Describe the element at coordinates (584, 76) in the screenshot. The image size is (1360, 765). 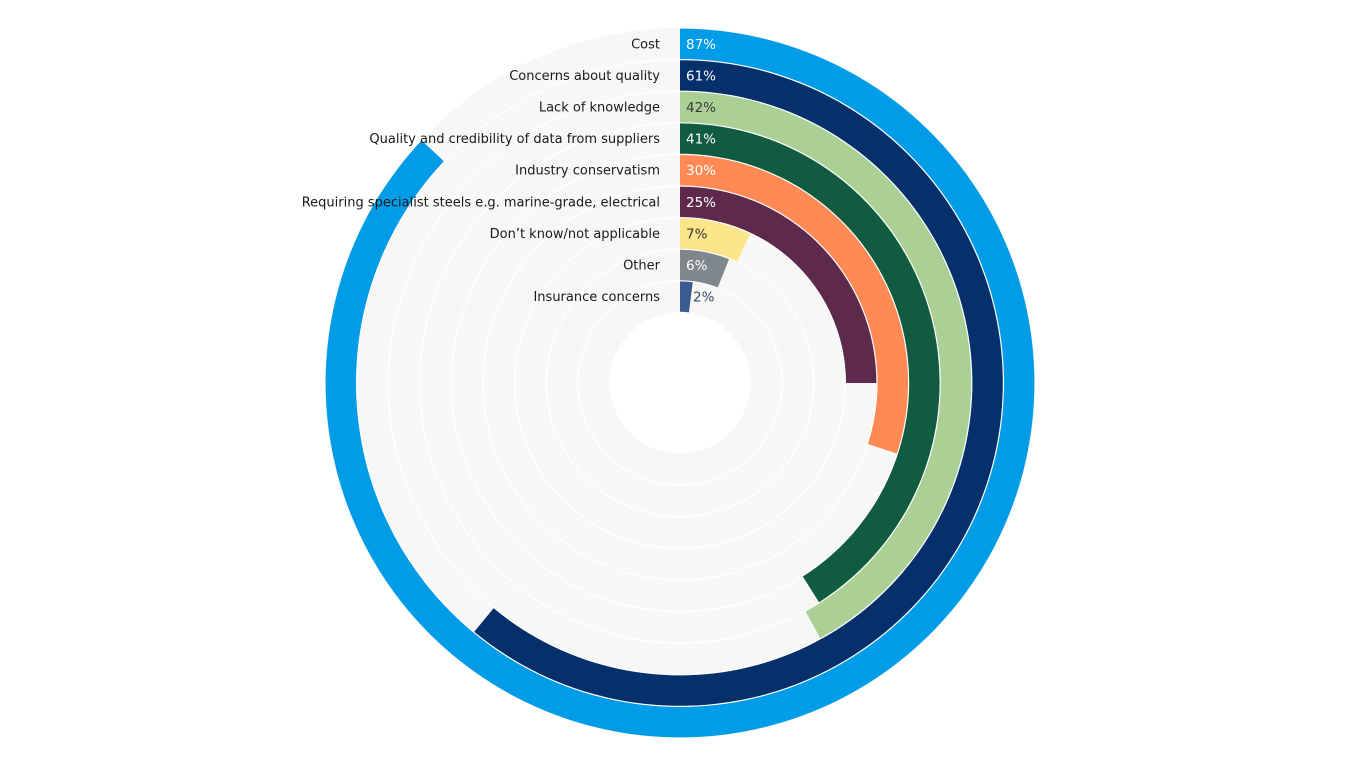
I see `category-label: Concerns about quality` at that location.